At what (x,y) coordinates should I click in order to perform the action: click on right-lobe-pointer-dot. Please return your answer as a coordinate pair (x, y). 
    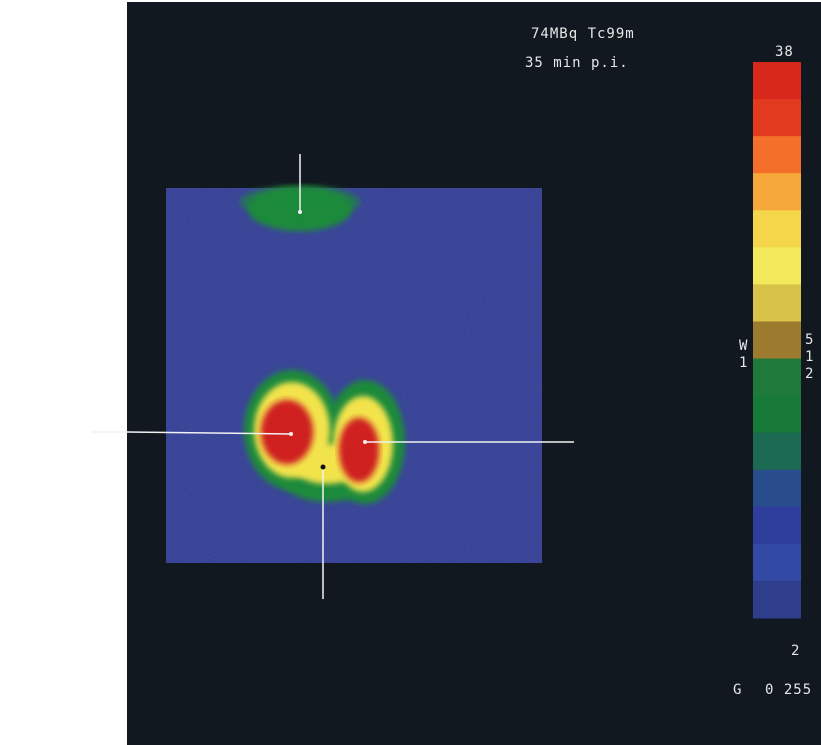
    Looking at the image, I should click on (365, 442).